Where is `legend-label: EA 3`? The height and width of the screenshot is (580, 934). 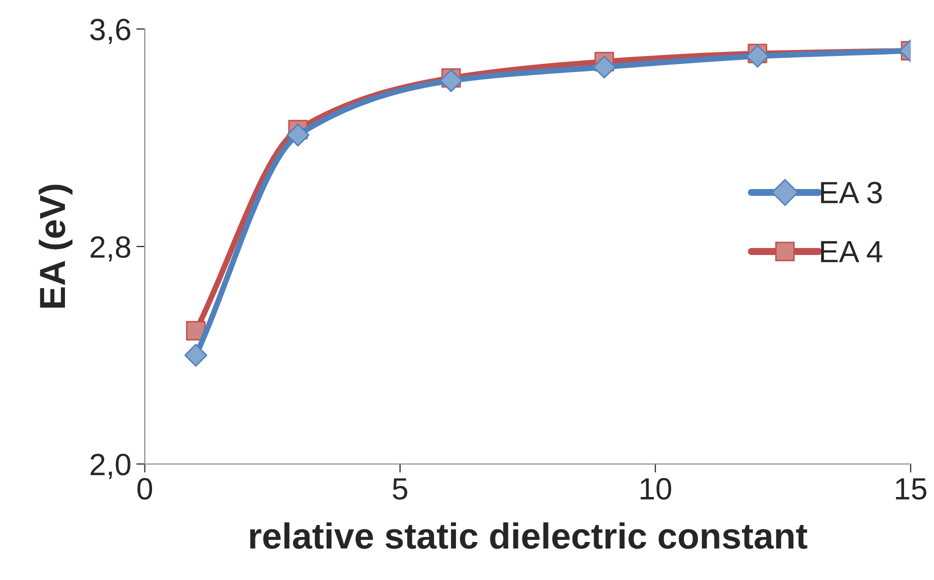
legend-label: EA 3 is located at coordinates (851, 193).